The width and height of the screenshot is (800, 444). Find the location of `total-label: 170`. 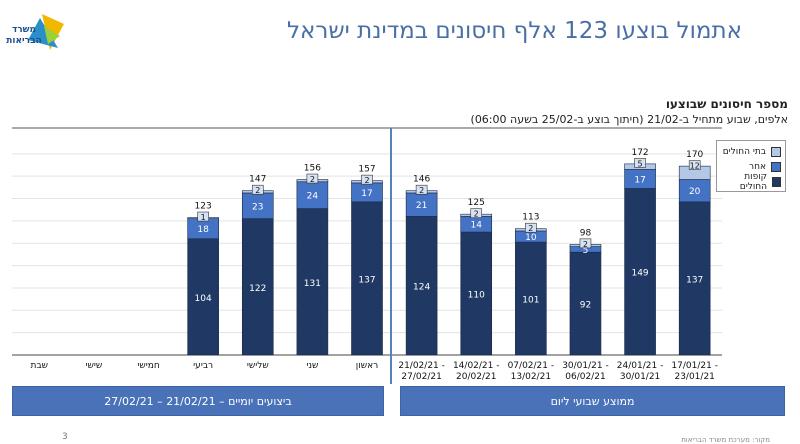

total-label: 170 is located at coordinates (694, 155).